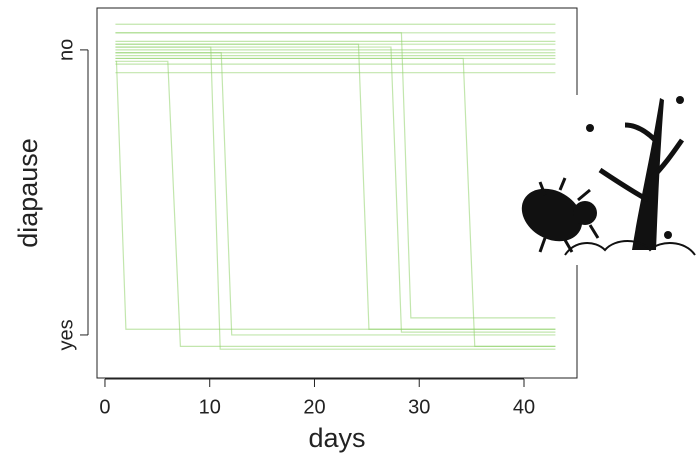 Image resolution: width=700 pixels, height=459 pixels. Describe the element at coordinates (104, 407) in the screenshot. I see `x-tick-label: 0` at that location.